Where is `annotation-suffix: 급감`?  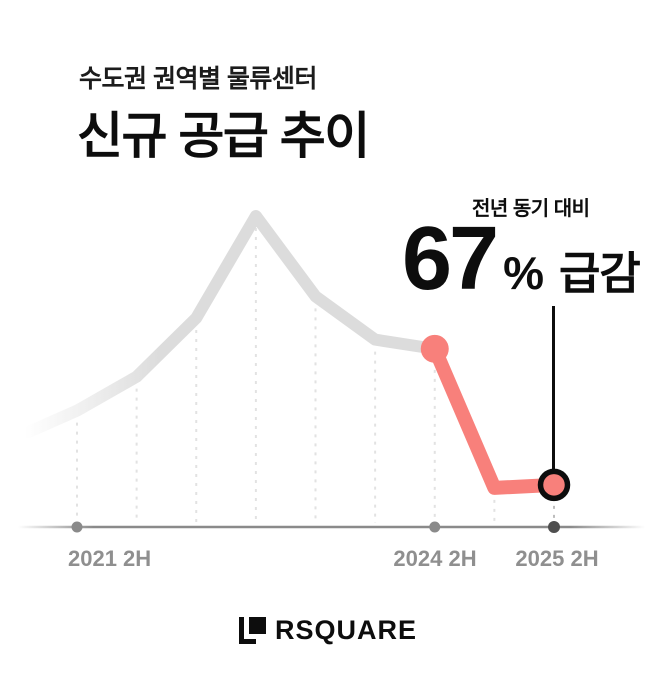 annotation-suffix: 급감 is located at coordinates (600, 273).